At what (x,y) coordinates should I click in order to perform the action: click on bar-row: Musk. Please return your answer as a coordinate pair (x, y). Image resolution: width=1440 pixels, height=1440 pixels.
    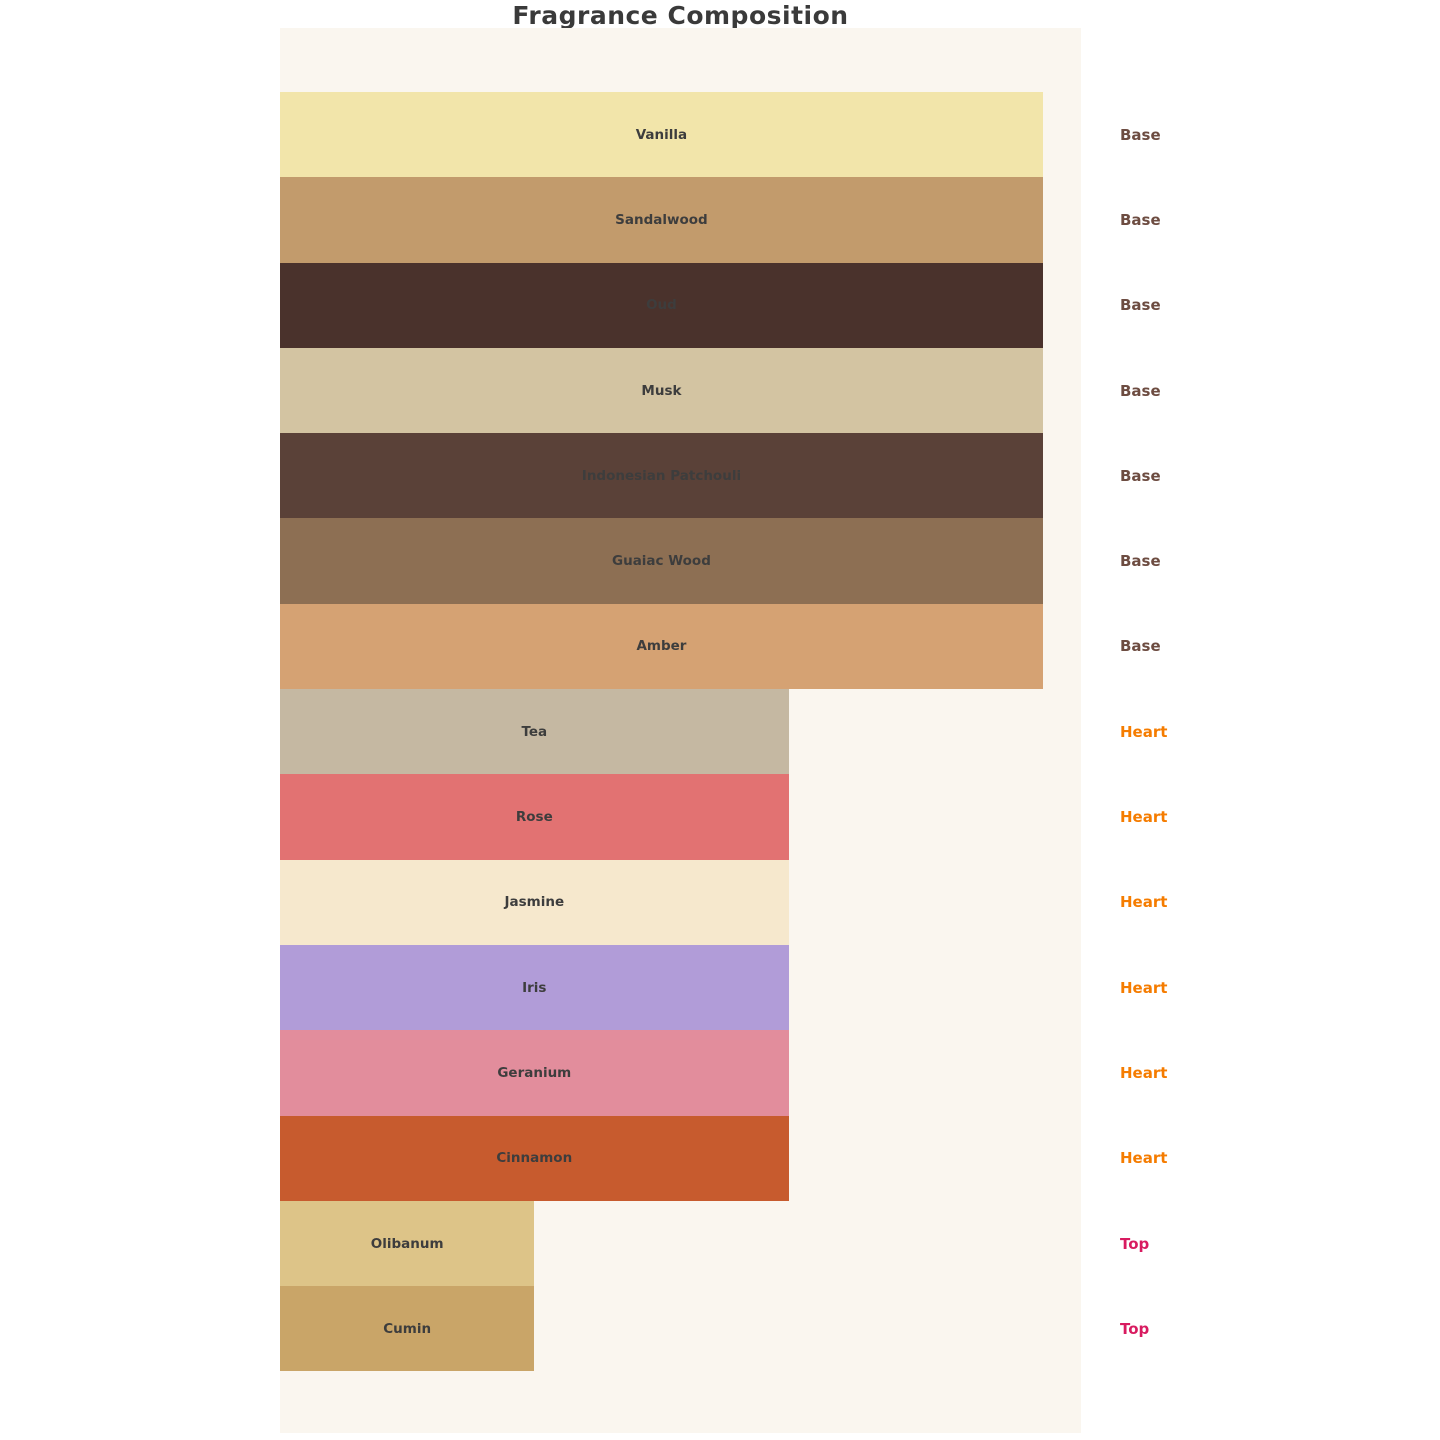
    Looking at the image, I should click on (680, 390).